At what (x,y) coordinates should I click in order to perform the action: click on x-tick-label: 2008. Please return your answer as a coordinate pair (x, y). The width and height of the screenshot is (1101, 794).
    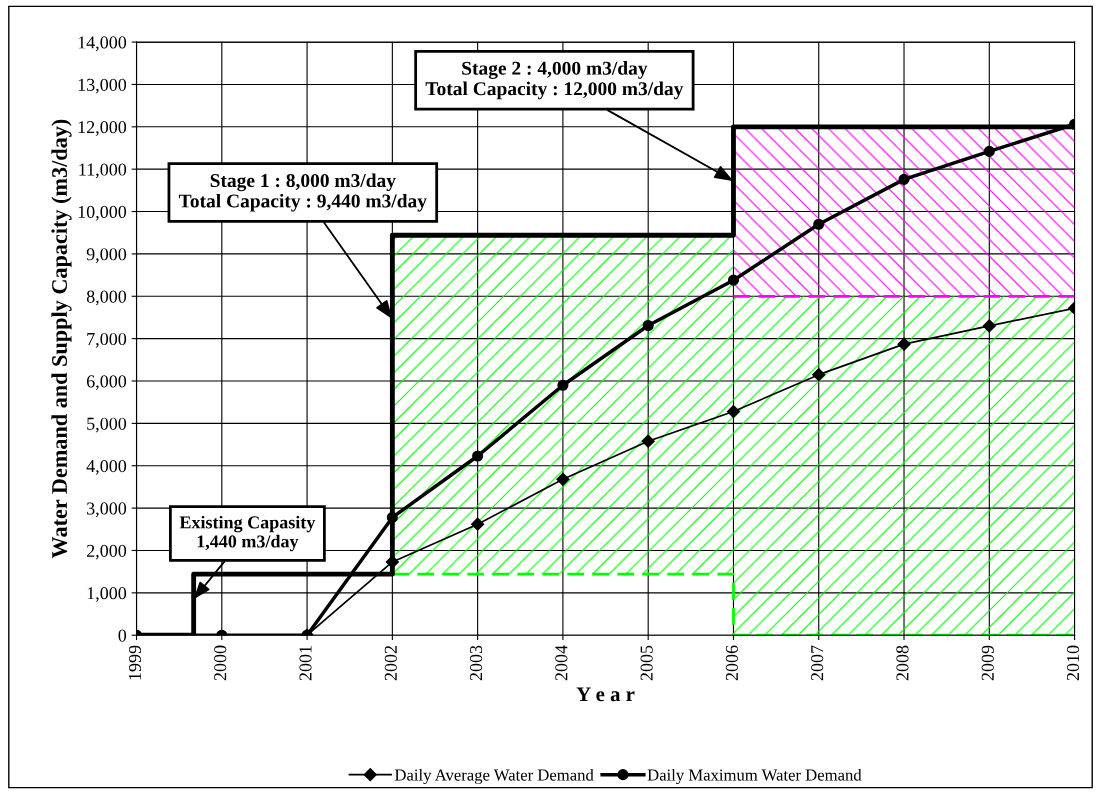
    Looking at the image, I should click on (902, 663).